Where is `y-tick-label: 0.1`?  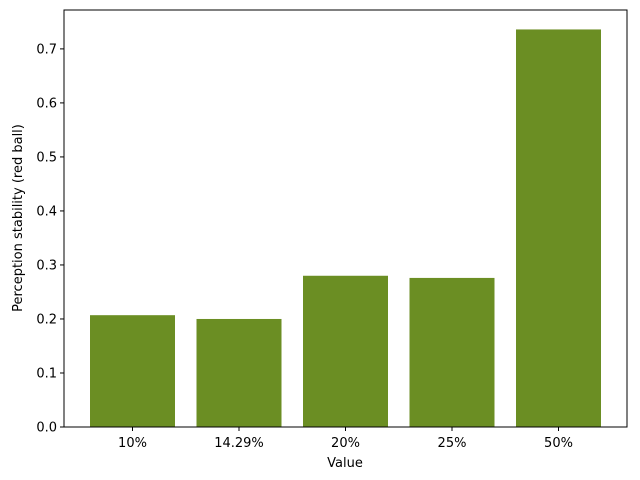
y-tick-label: 0.1 is located at coordinates (46, 373).